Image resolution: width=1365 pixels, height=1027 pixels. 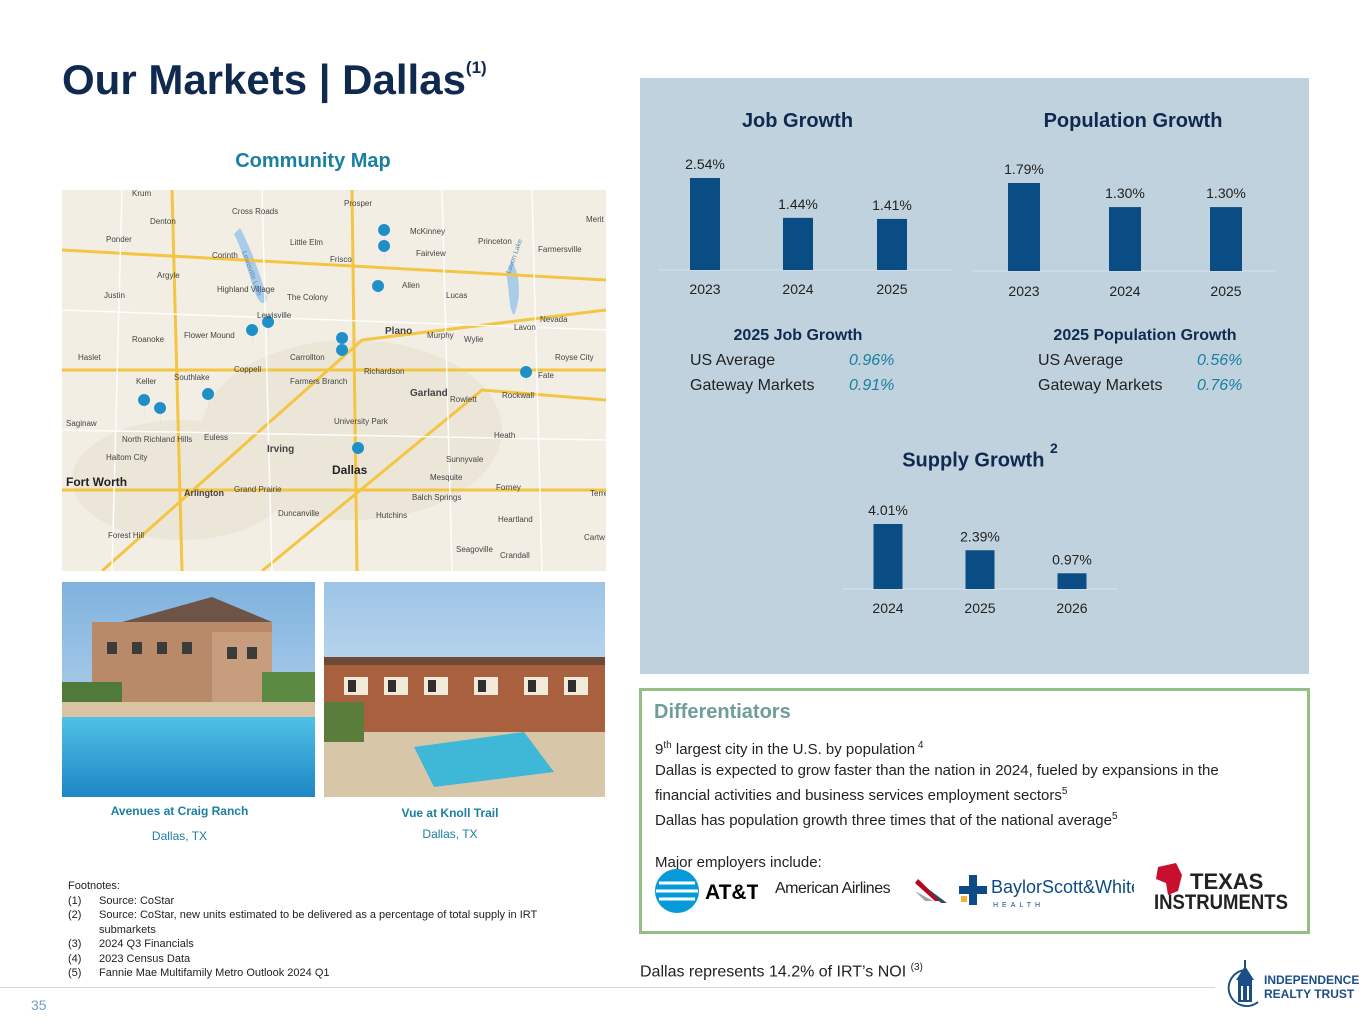 What do you see at coordinates (446, 477) in the screenshot?
I see `map-label: Mesquite` at bounding box center [446, 477].